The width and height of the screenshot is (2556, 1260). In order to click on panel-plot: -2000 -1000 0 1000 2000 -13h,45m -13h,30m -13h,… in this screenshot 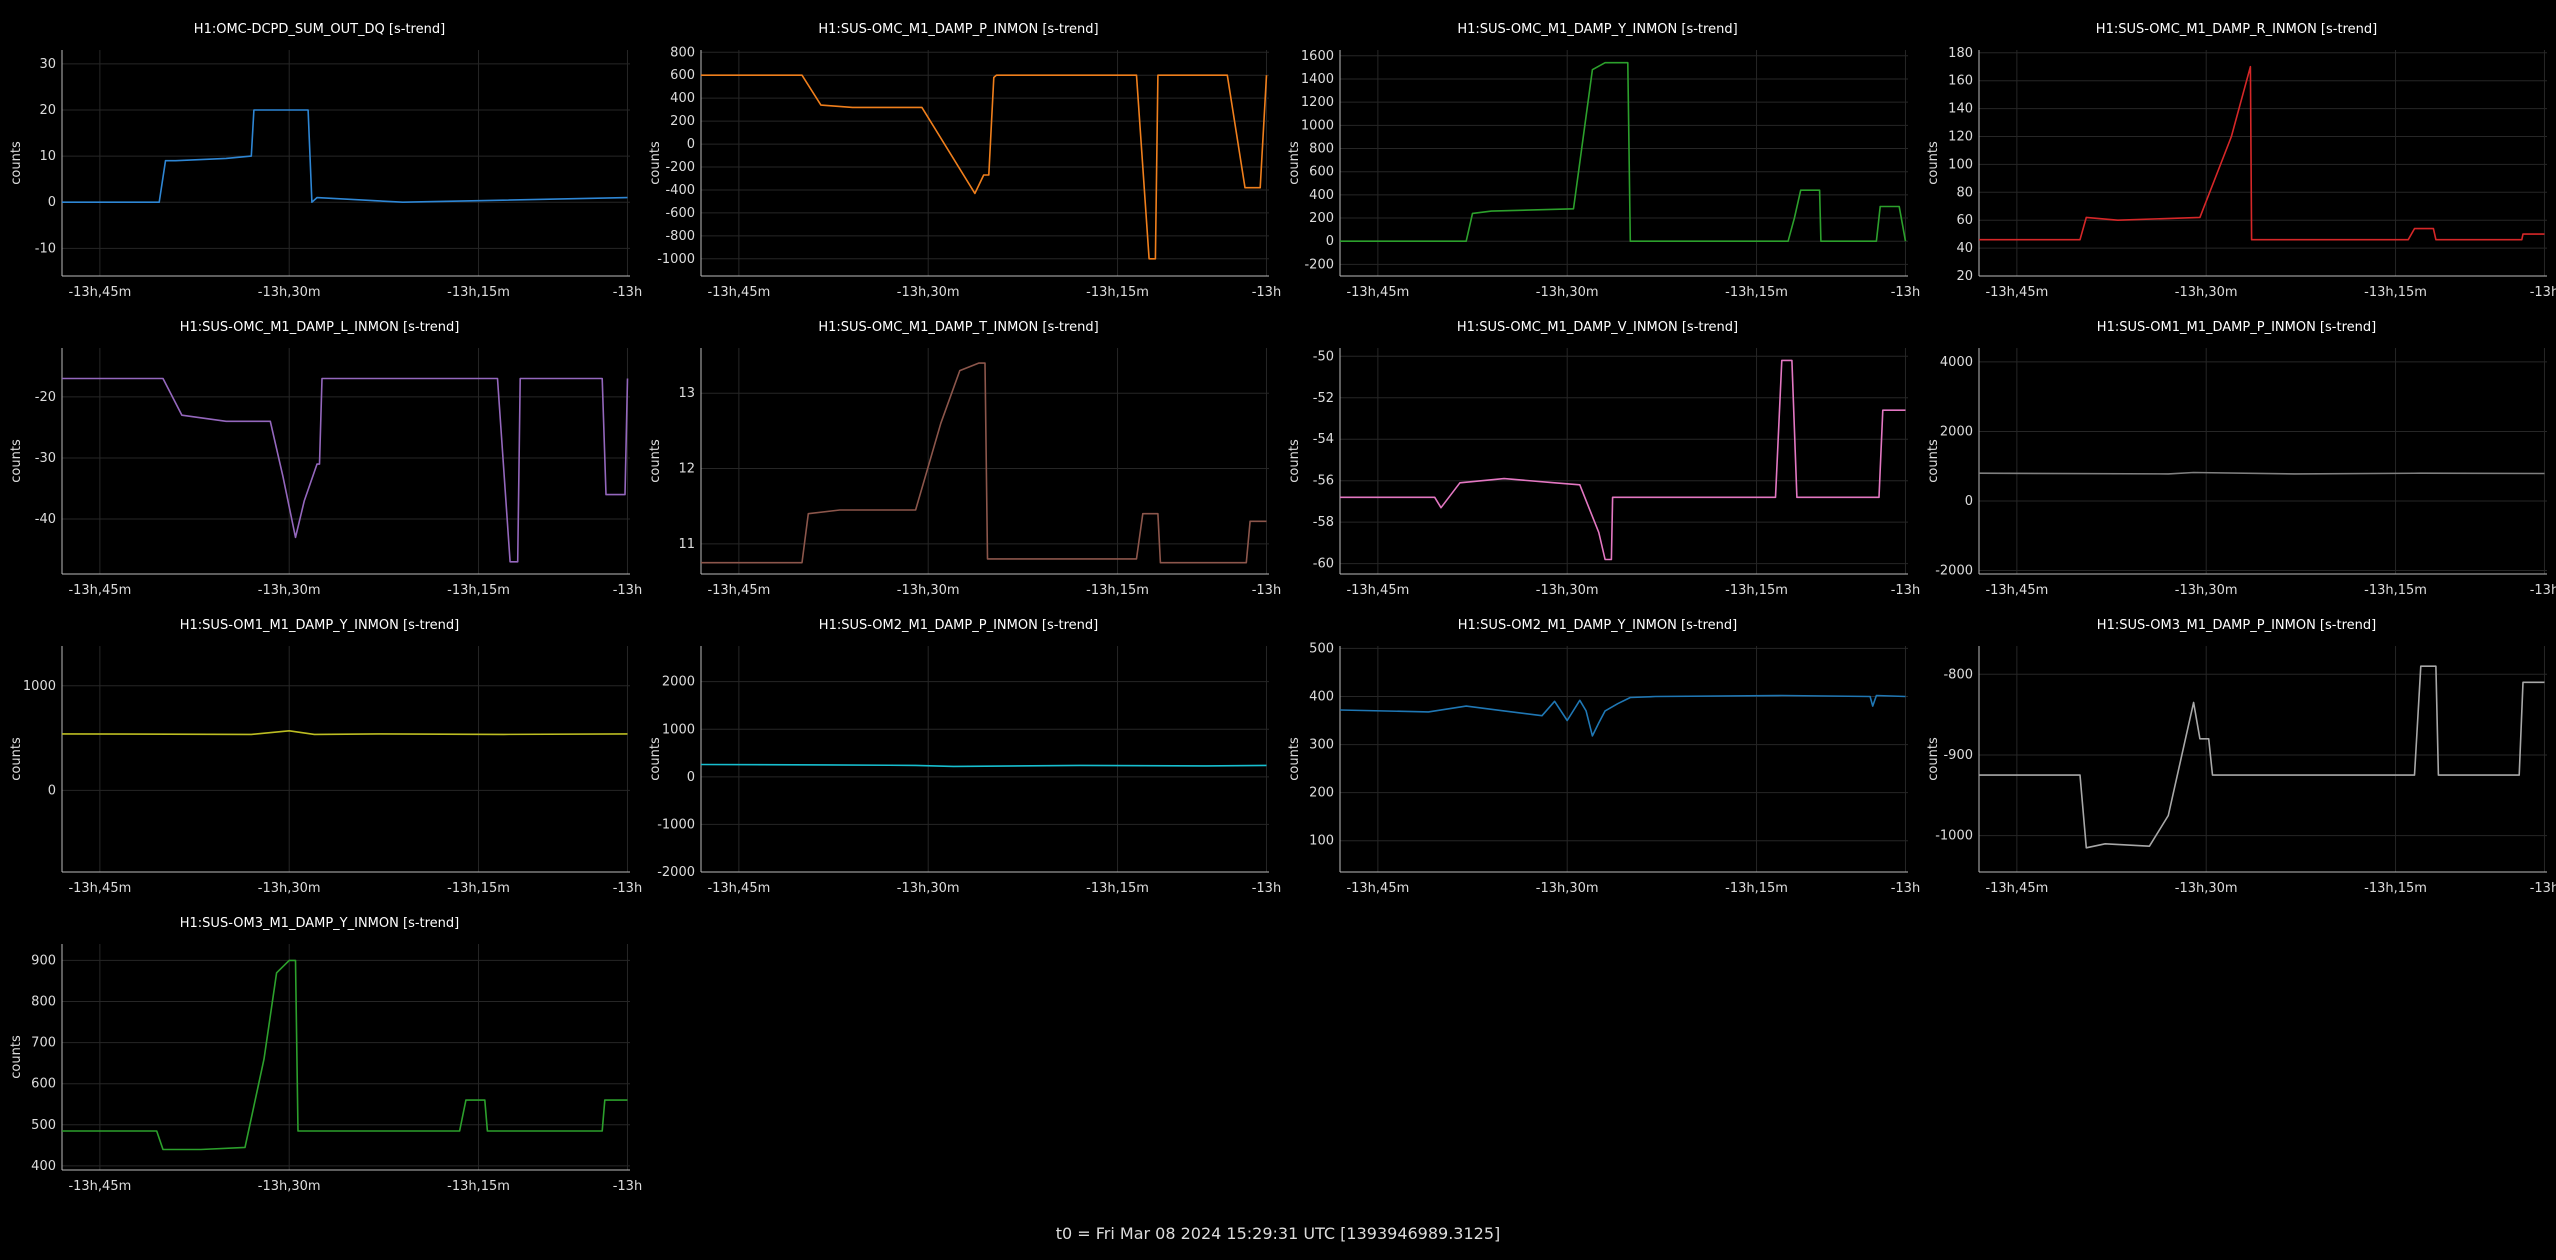, I will do `click(964, 771)`.